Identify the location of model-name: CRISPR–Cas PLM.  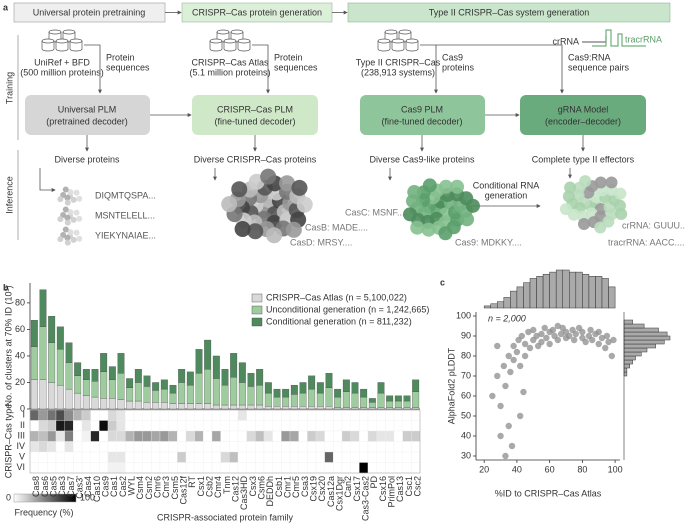
(255, 109).